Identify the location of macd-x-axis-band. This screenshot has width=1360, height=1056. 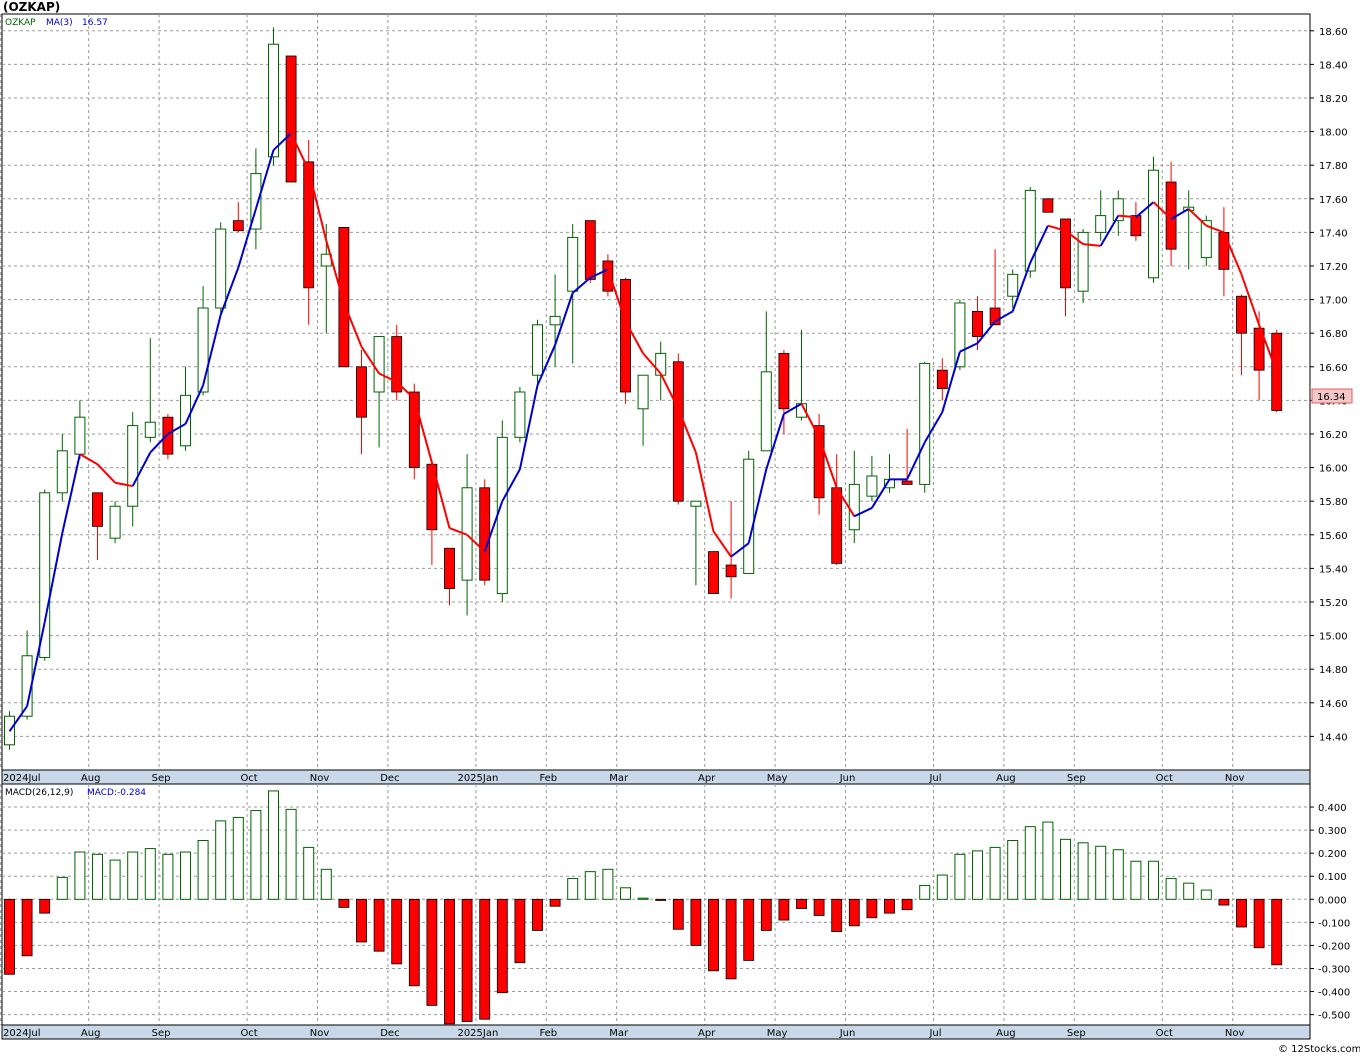
(656, 1032).